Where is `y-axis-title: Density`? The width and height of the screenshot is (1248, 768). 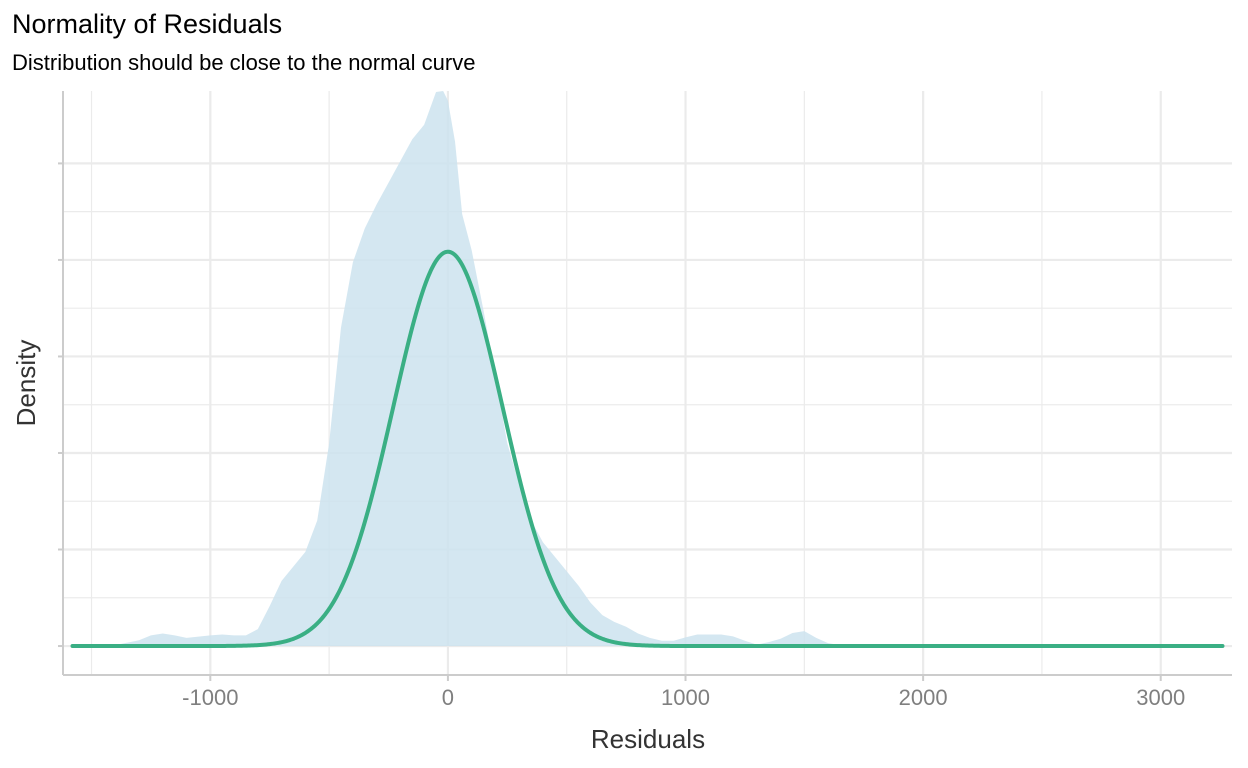 y-axis-title: Density is located at coordinates (26, 383).